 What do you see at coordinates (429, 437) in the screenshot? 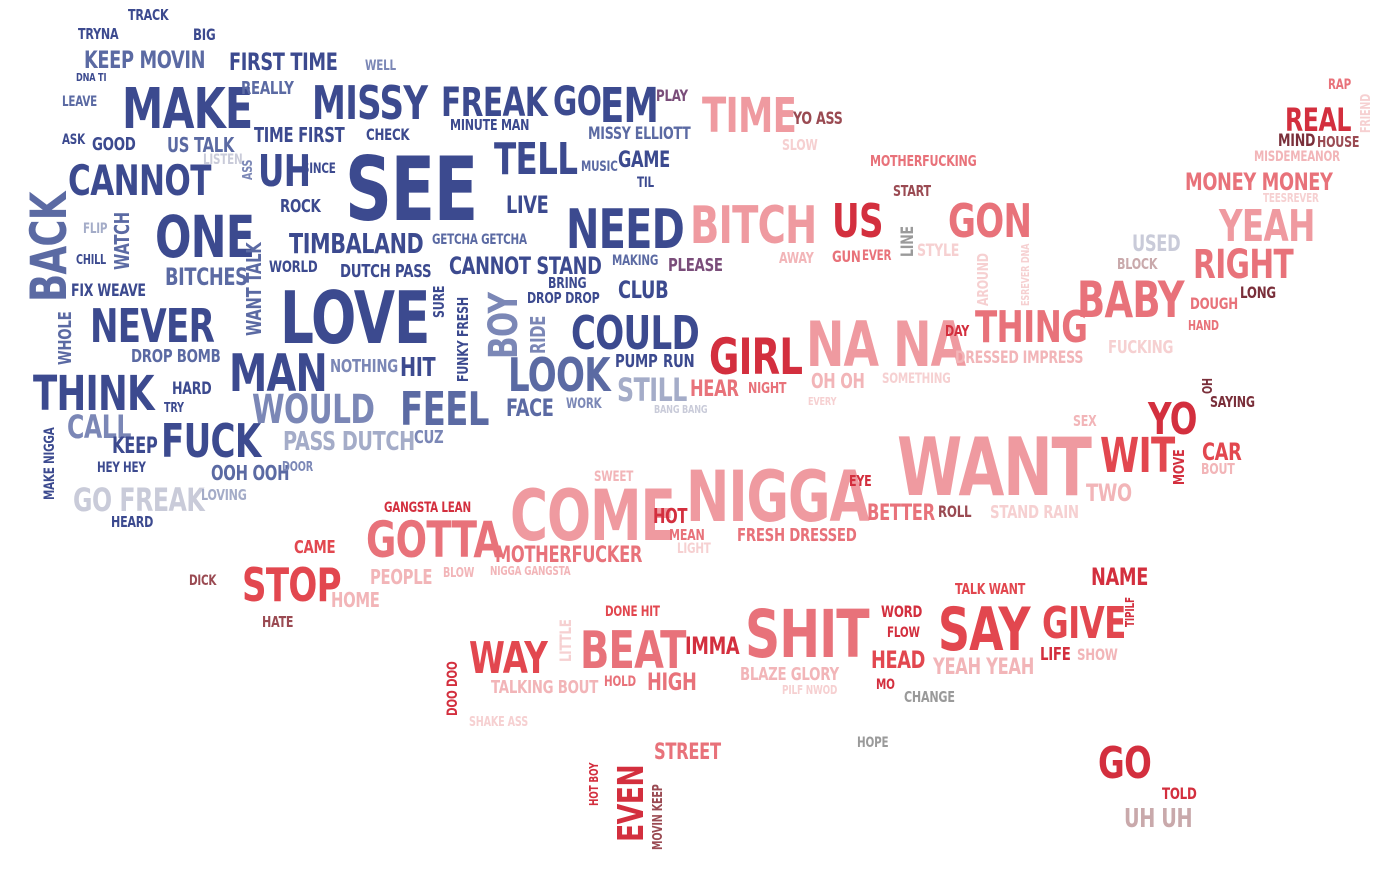
I see `word-cuz: CUZ` at bounding box center [429, 437].